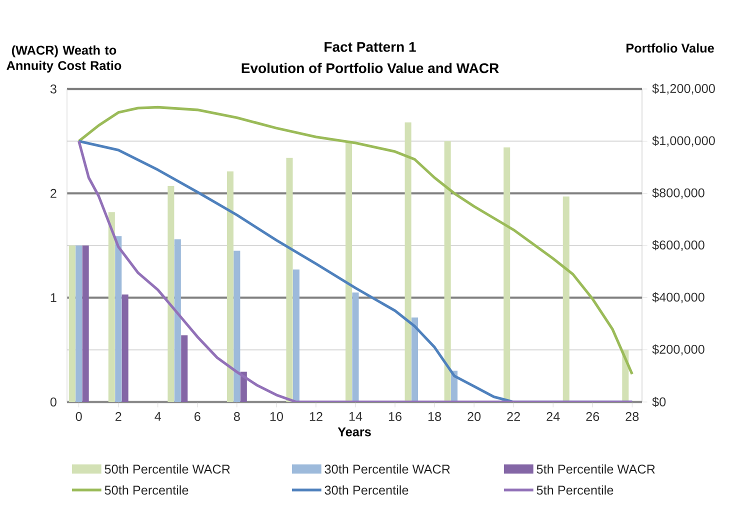  What do you see at coordinates (158, 416) in the screenshot?
I see `x-tick-label: 4` at bounding box center [158, 416].